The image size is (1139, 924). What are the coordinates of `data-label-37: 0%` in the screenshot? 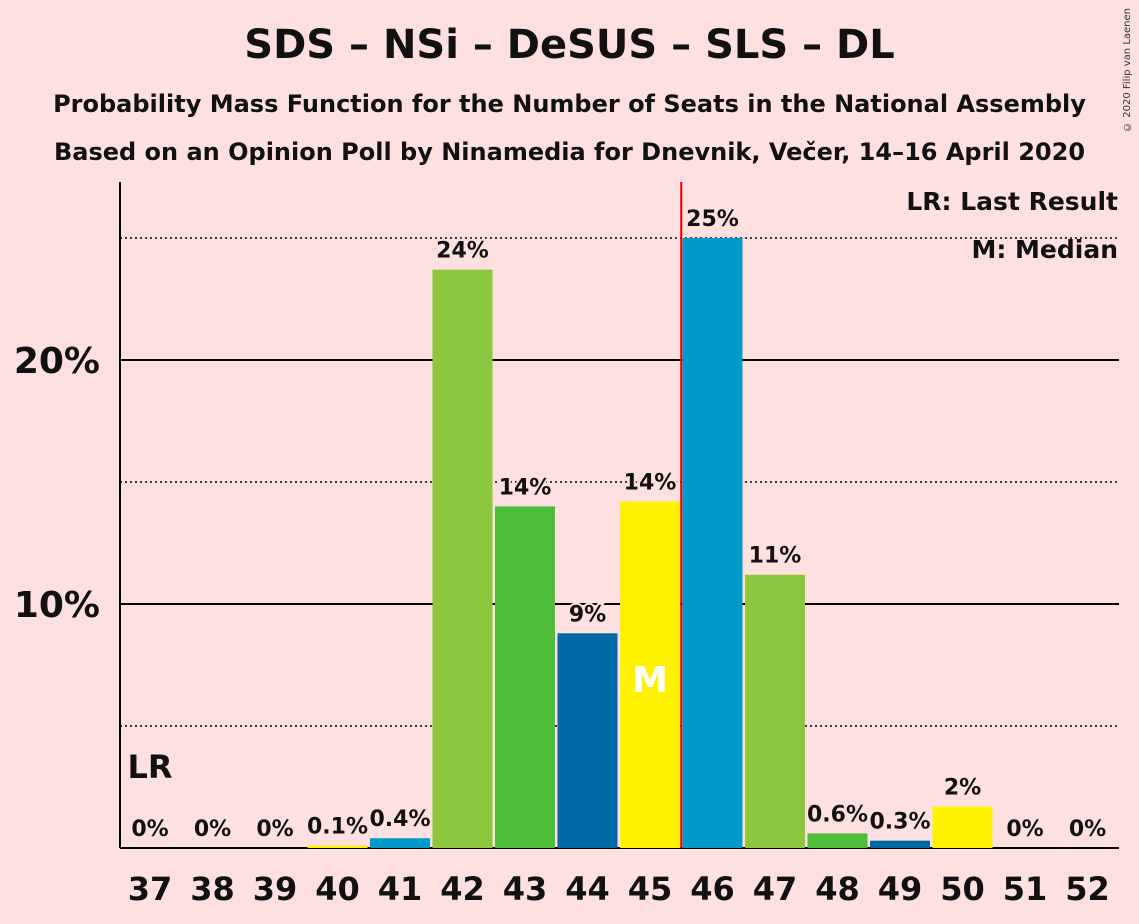 It's located at (149, 829).